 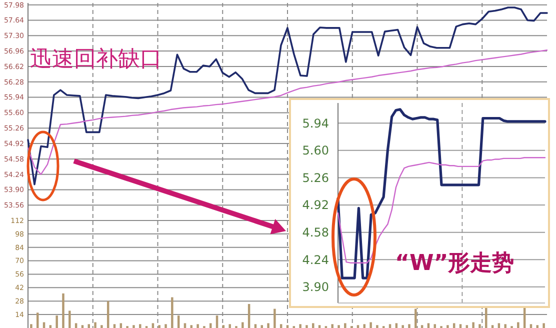 What do you see at coordinates (315, 259) in the screenshot?
I see `y-tick-label: 4.24` at bounding box center [315, 259].